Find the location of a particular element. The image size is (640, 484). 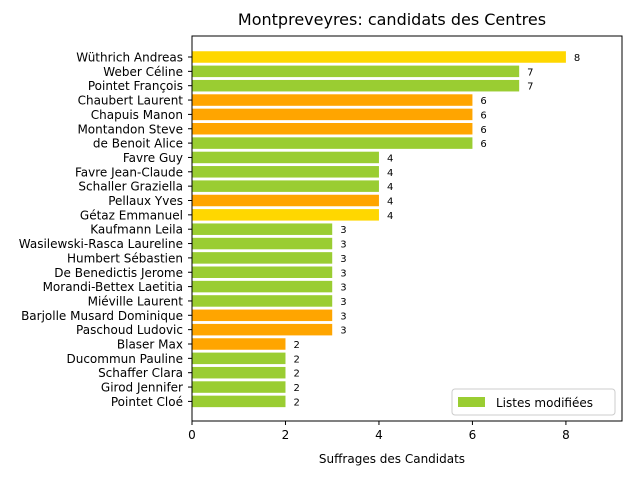

category-label: Chapuis Manon is located at coordinates (137, 115).